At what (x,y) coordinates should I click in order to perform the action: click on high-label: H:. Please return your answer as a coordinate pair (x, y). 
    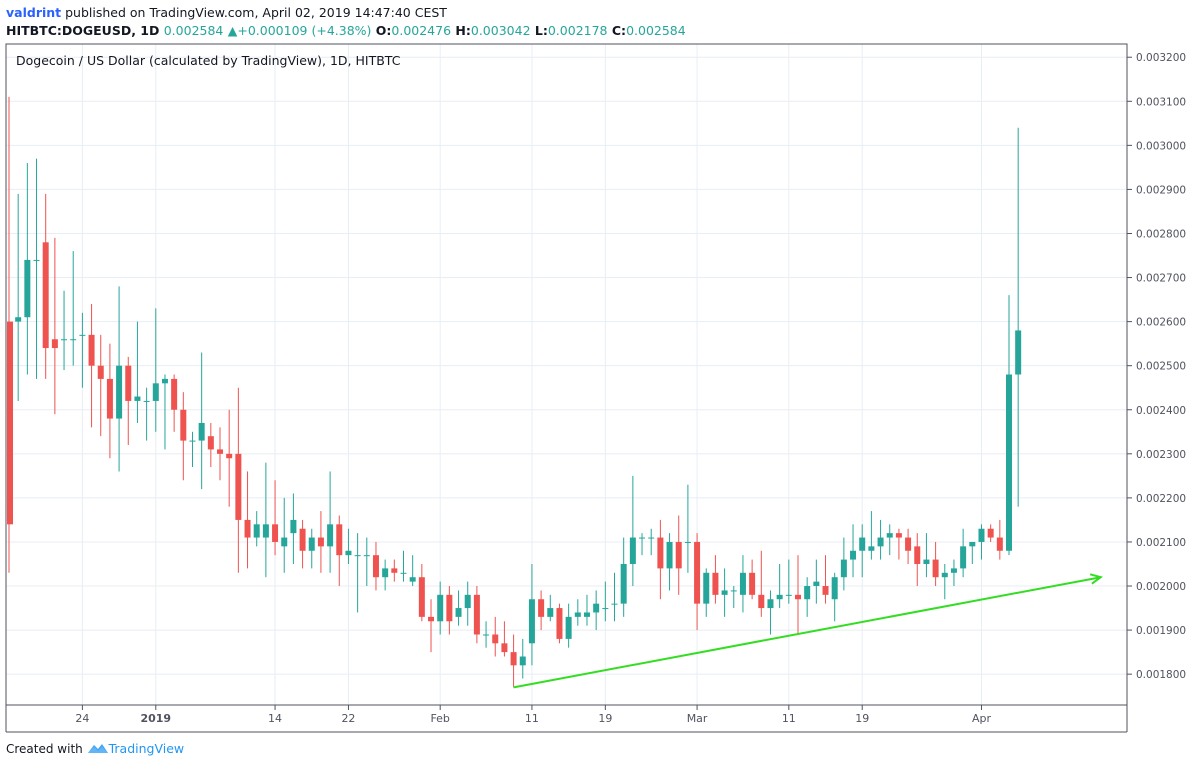
    Looking at the image, I should click on (463, 30).